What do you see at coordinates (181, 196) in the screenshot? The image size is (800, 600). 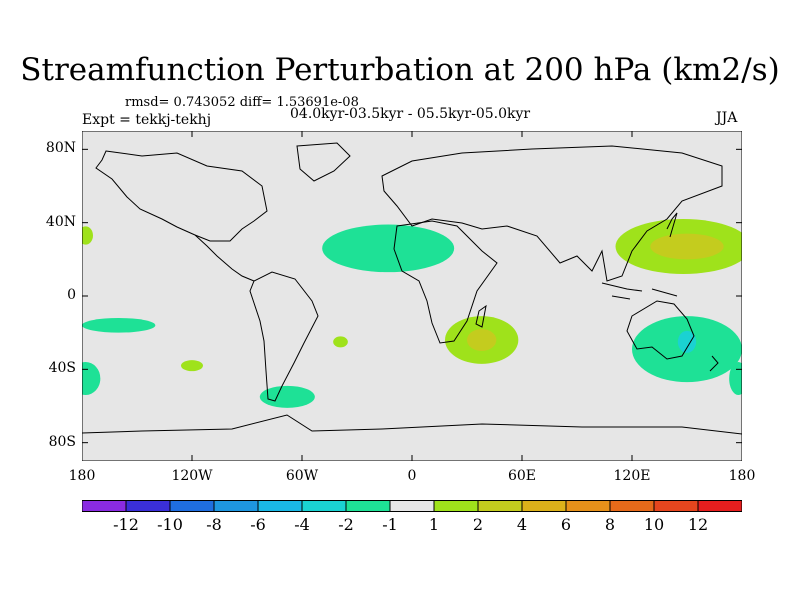 I see `coastline-north-america` at bounding box center [181, 196].